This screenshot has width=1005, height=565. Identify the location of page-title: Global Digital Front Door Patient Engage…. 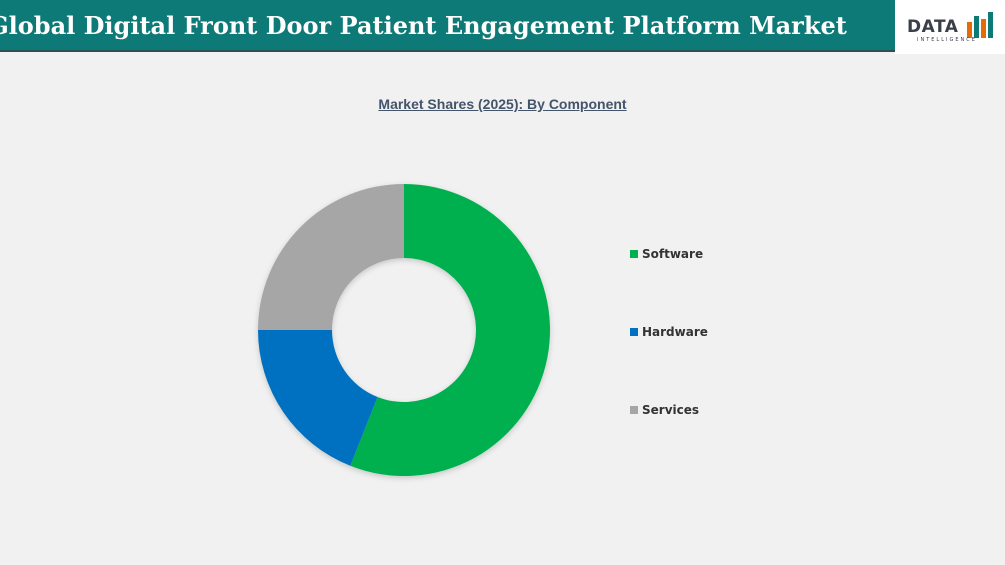
(423, 25).